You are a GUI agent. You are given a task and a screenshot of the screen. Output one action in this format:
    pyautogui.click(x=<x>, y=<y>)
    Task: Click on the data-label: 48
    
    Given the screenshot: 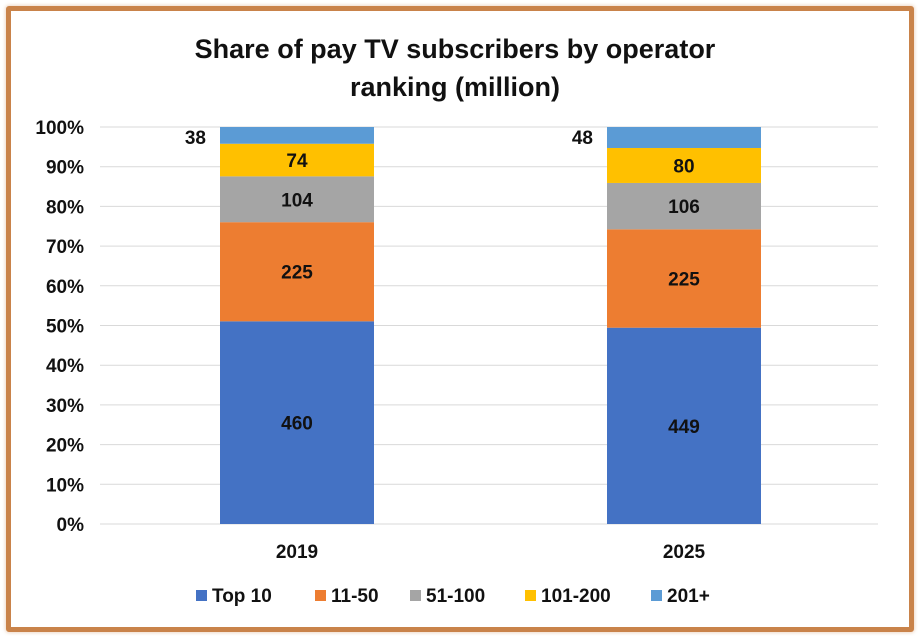 What is the action you would take?
    pyautogui.click(x=582, y=138)
    